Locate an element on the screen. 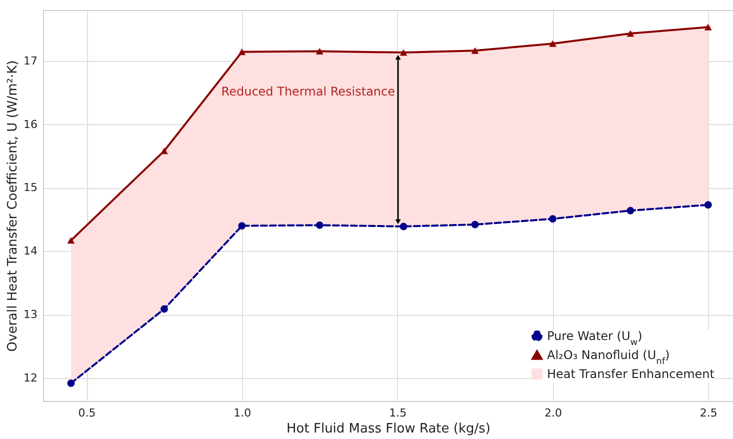 The image size is (733, 439). legend-label: Al₂O₃ Nanofluid (U$_{nf}$) is located at coordinates (608, 357).